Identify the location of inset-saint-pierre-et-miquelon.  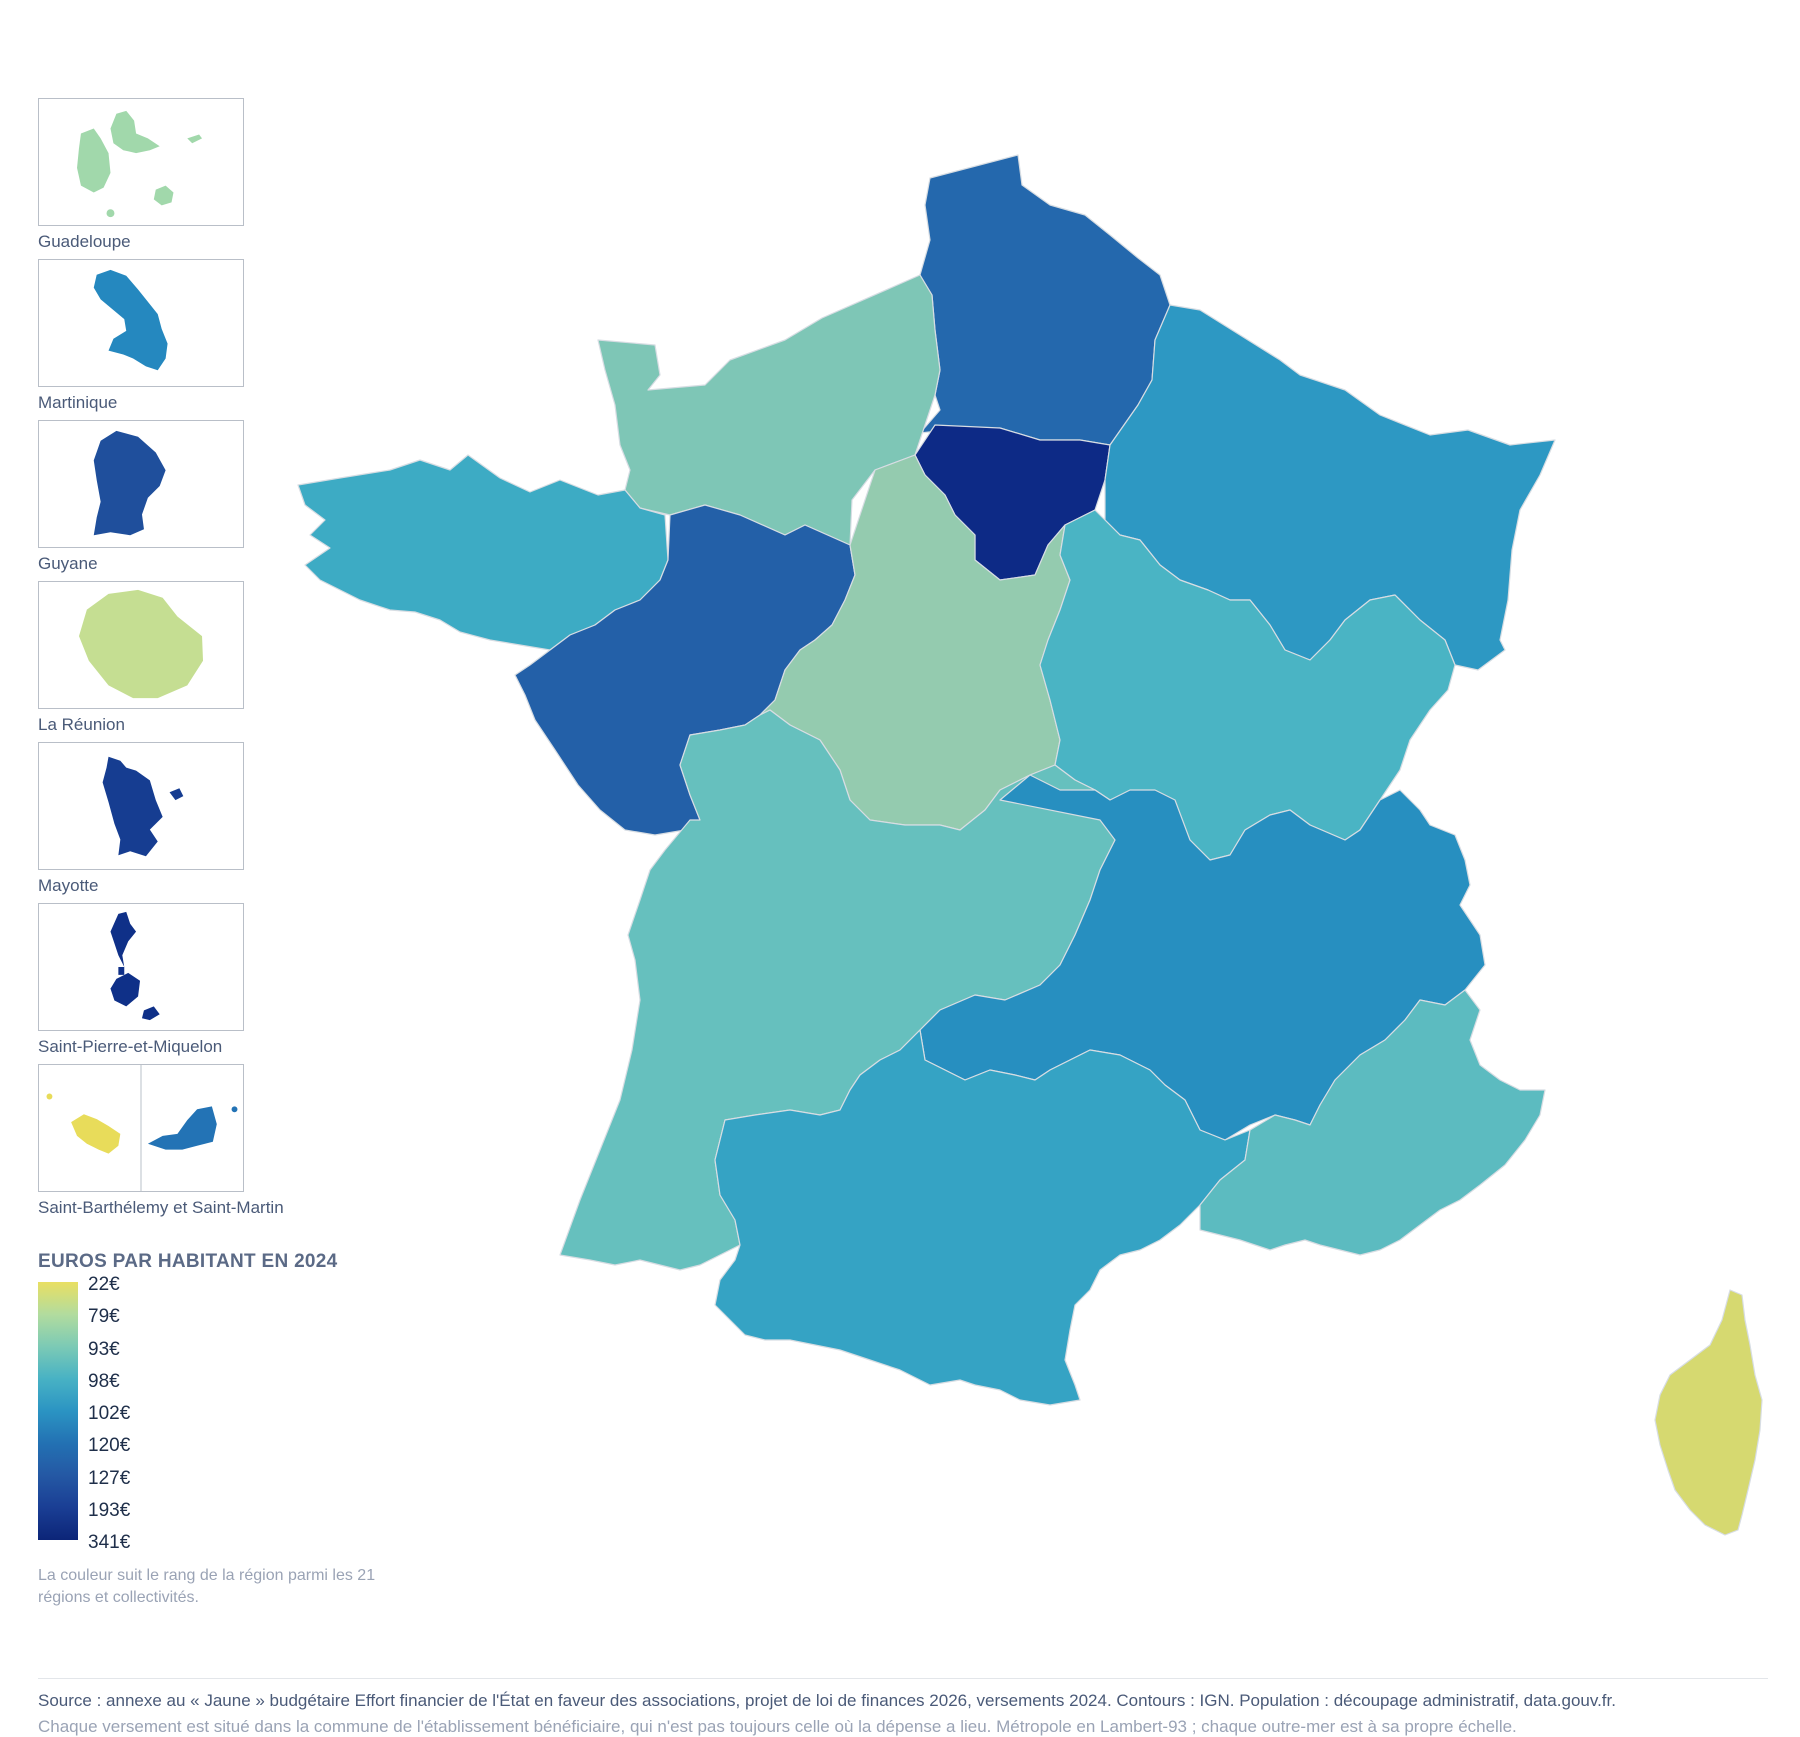
(141, 967).